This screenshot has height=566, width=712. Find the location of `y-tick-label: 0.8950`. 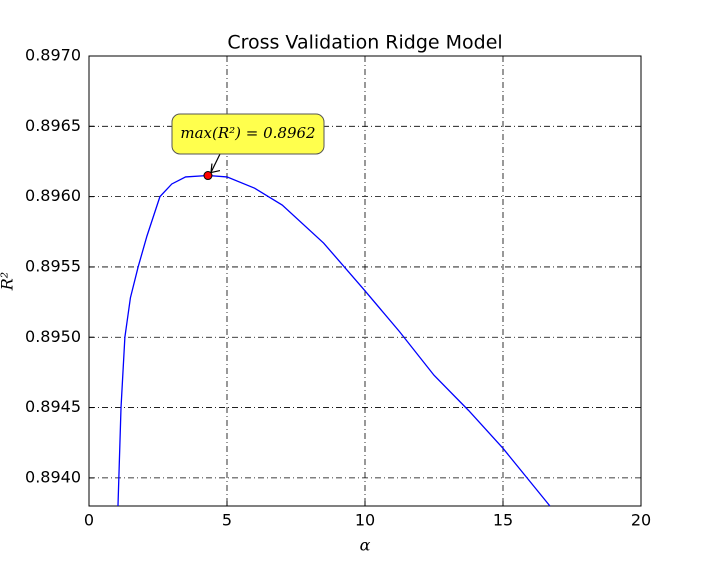

y-tick-label: 0.8950 is located at coordinates (53, 336).